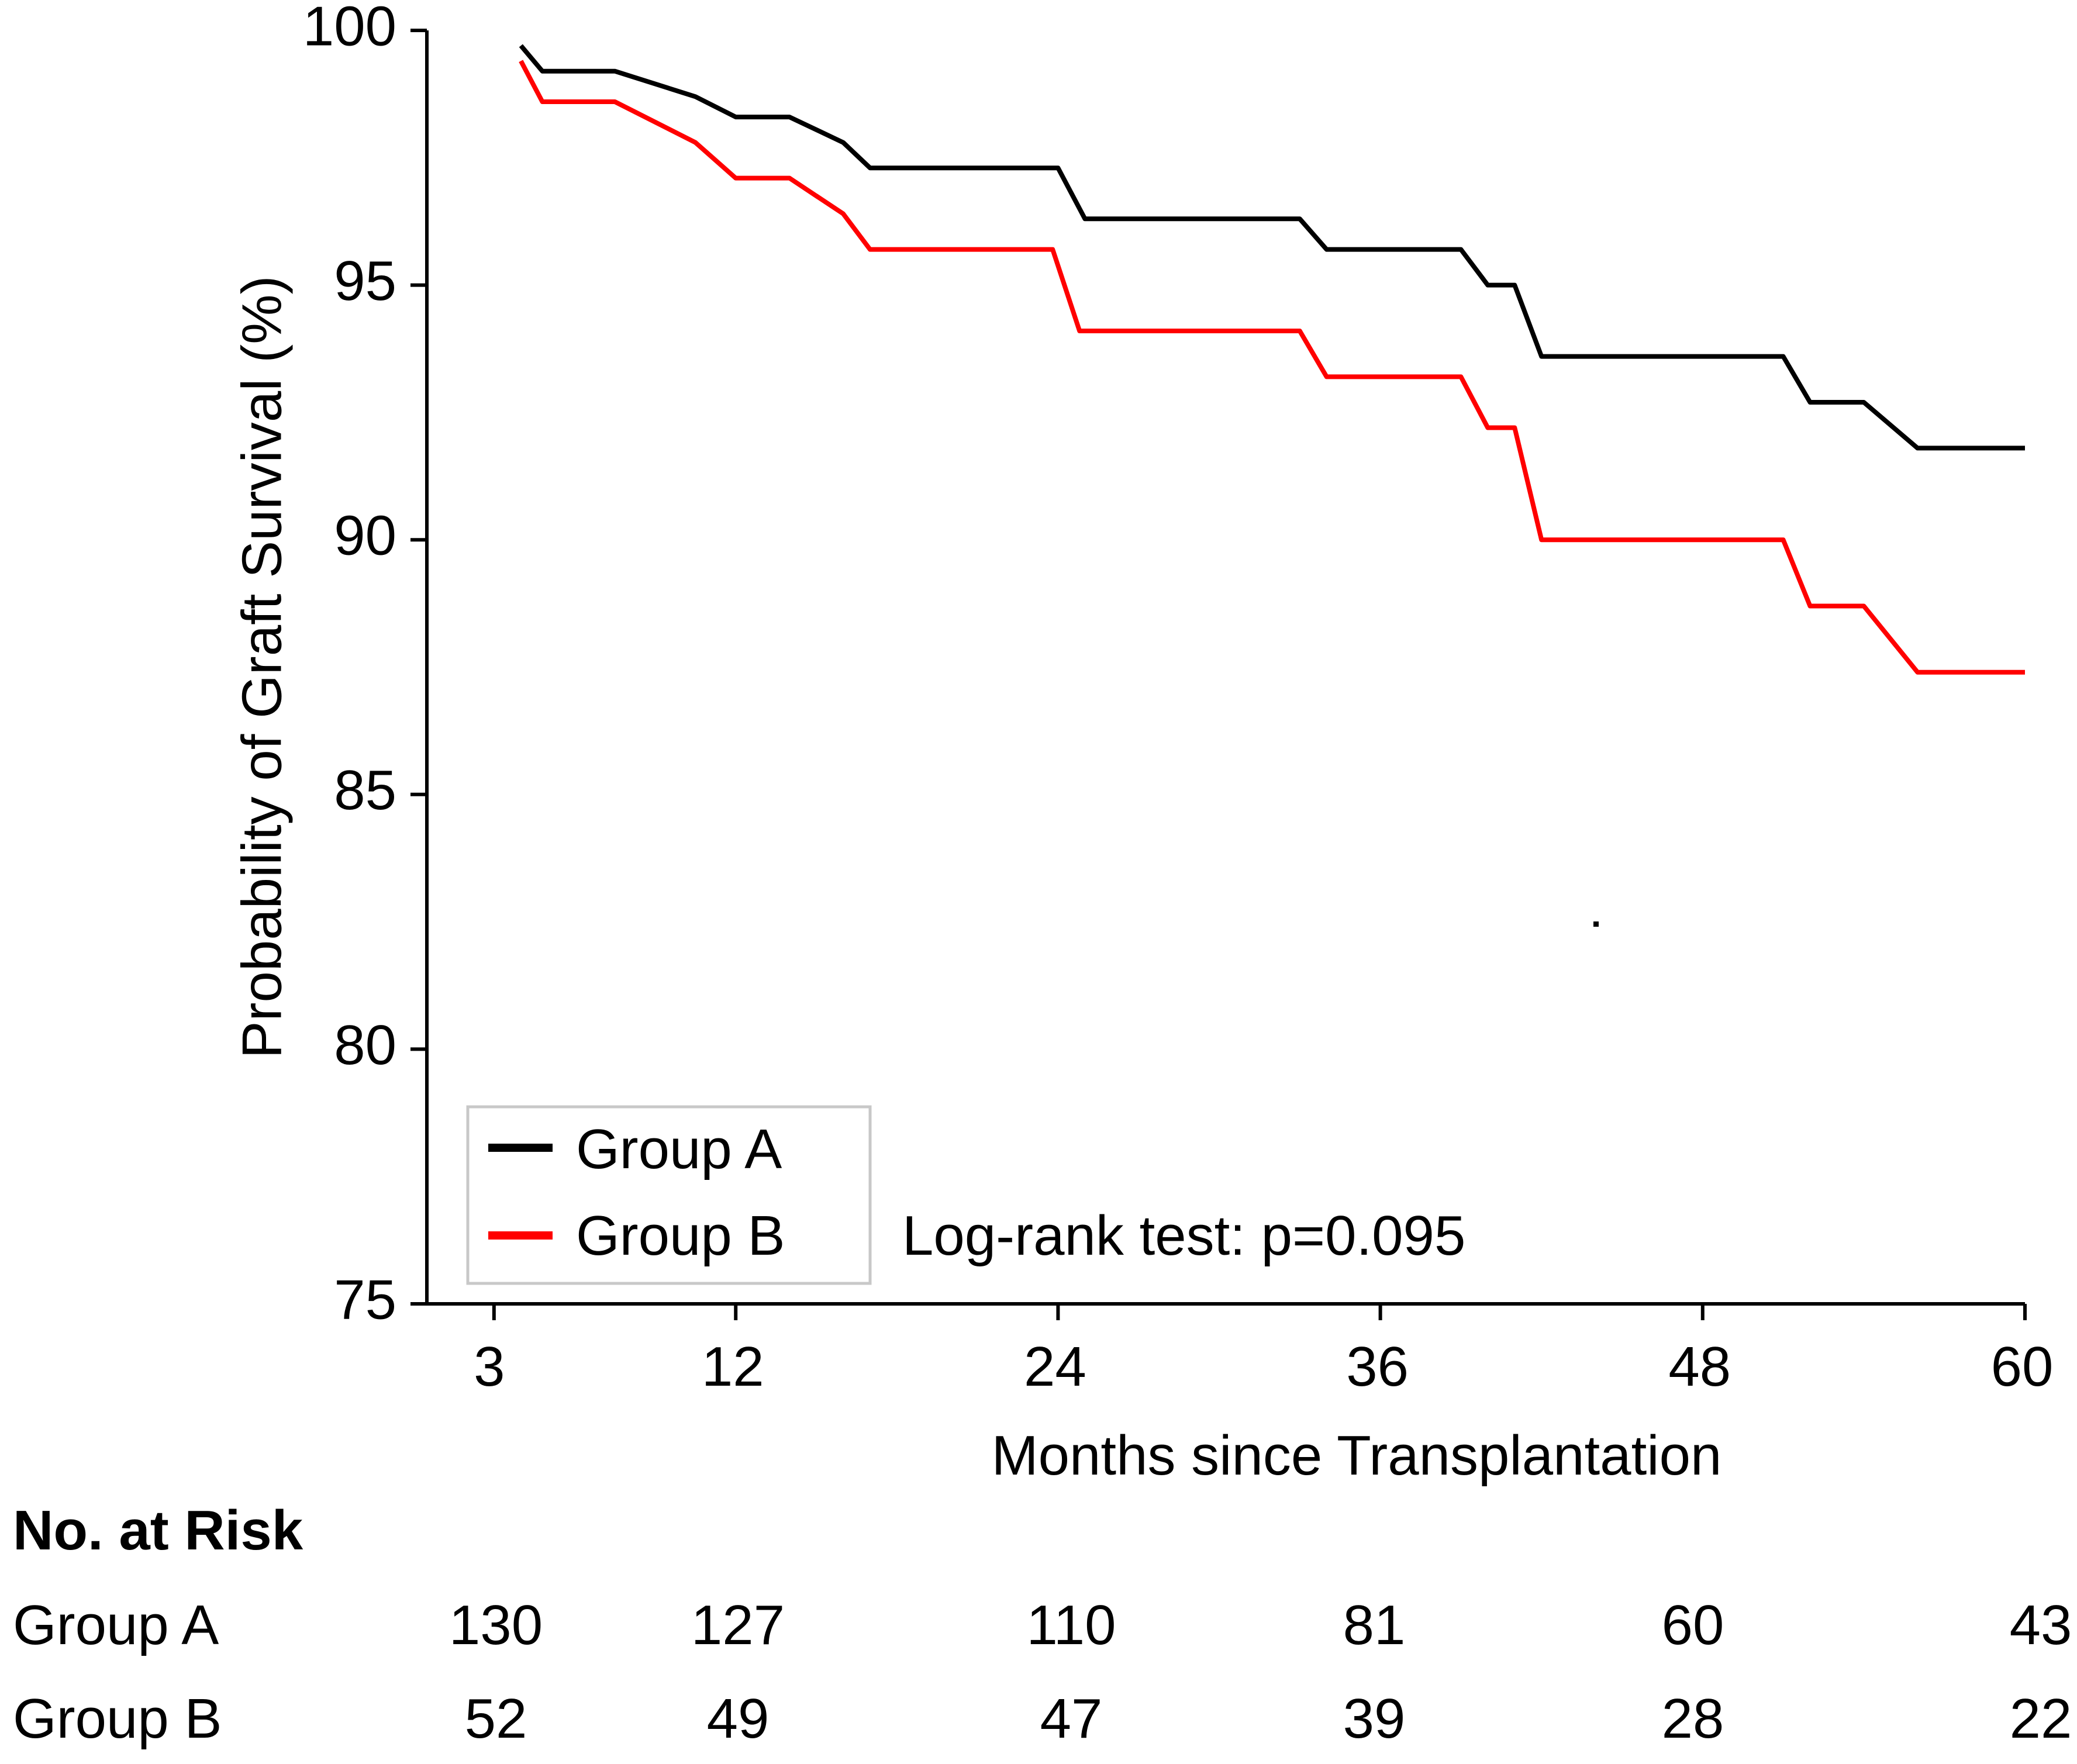  What do you see at coordinates (261, 666) in the screenshot?
I see `y-axis-title: Probability of Graft Survival (%)` at bounding box center [261, 666].